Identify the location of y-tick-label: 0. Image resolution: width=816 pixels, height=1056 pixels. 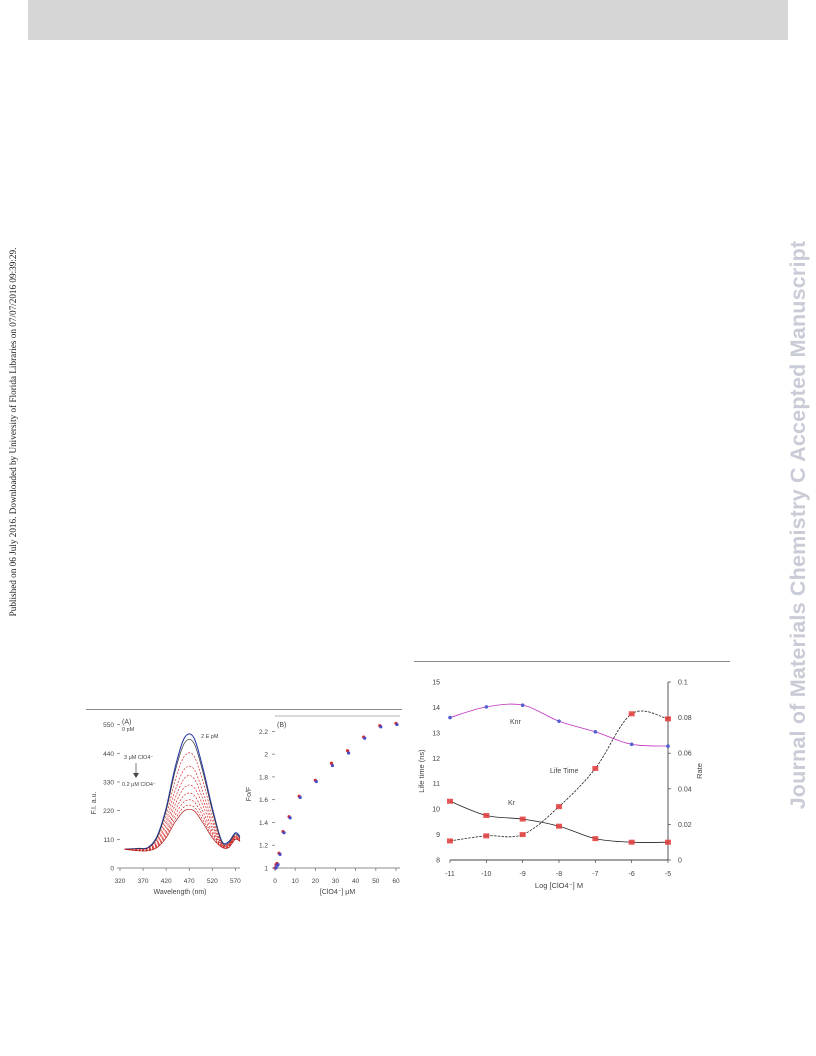
(112, 869).